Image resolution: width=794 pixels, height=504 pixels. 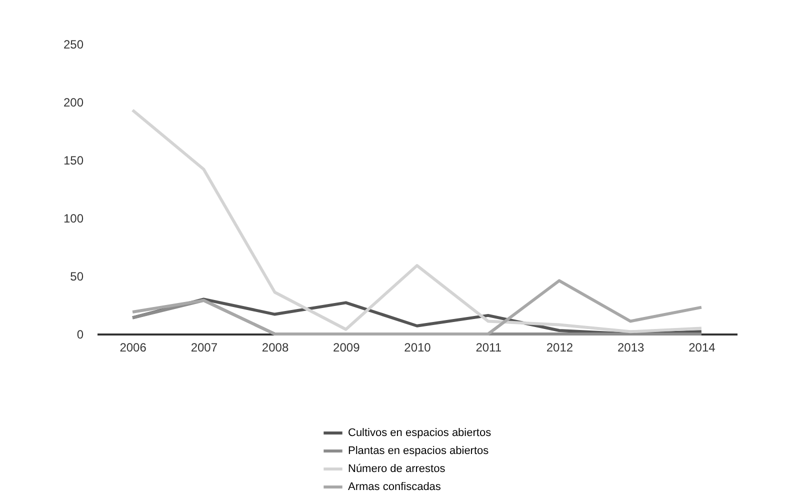 I want to click on legend-label: Cultivos en espacios abiertos, so click(x=420, y=433).